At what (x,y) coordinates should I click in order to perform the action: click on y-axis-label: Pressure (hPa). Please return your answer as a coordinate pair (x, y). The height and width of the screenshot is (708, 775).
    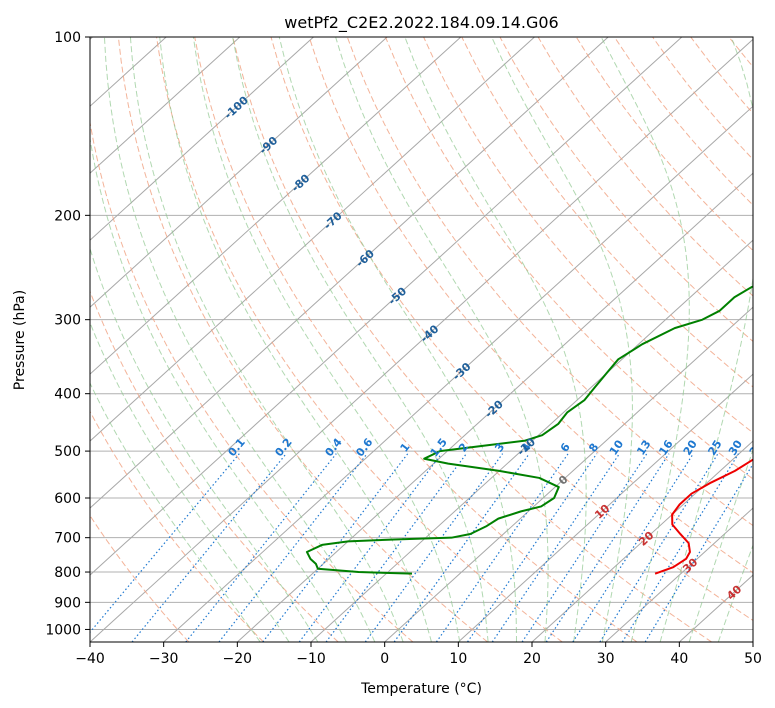
    Looking at the image, I should click on (20, 340).